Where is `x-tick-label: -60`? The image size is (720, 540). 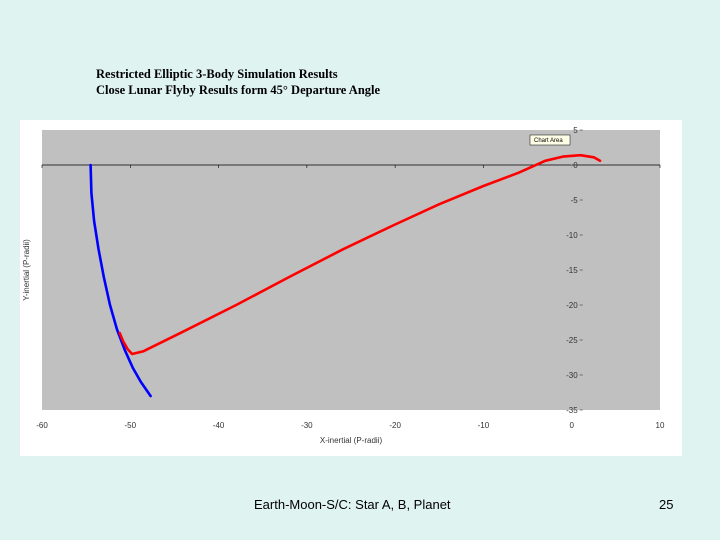 x-tick-label: -60 is located at coordinates (42, 425).